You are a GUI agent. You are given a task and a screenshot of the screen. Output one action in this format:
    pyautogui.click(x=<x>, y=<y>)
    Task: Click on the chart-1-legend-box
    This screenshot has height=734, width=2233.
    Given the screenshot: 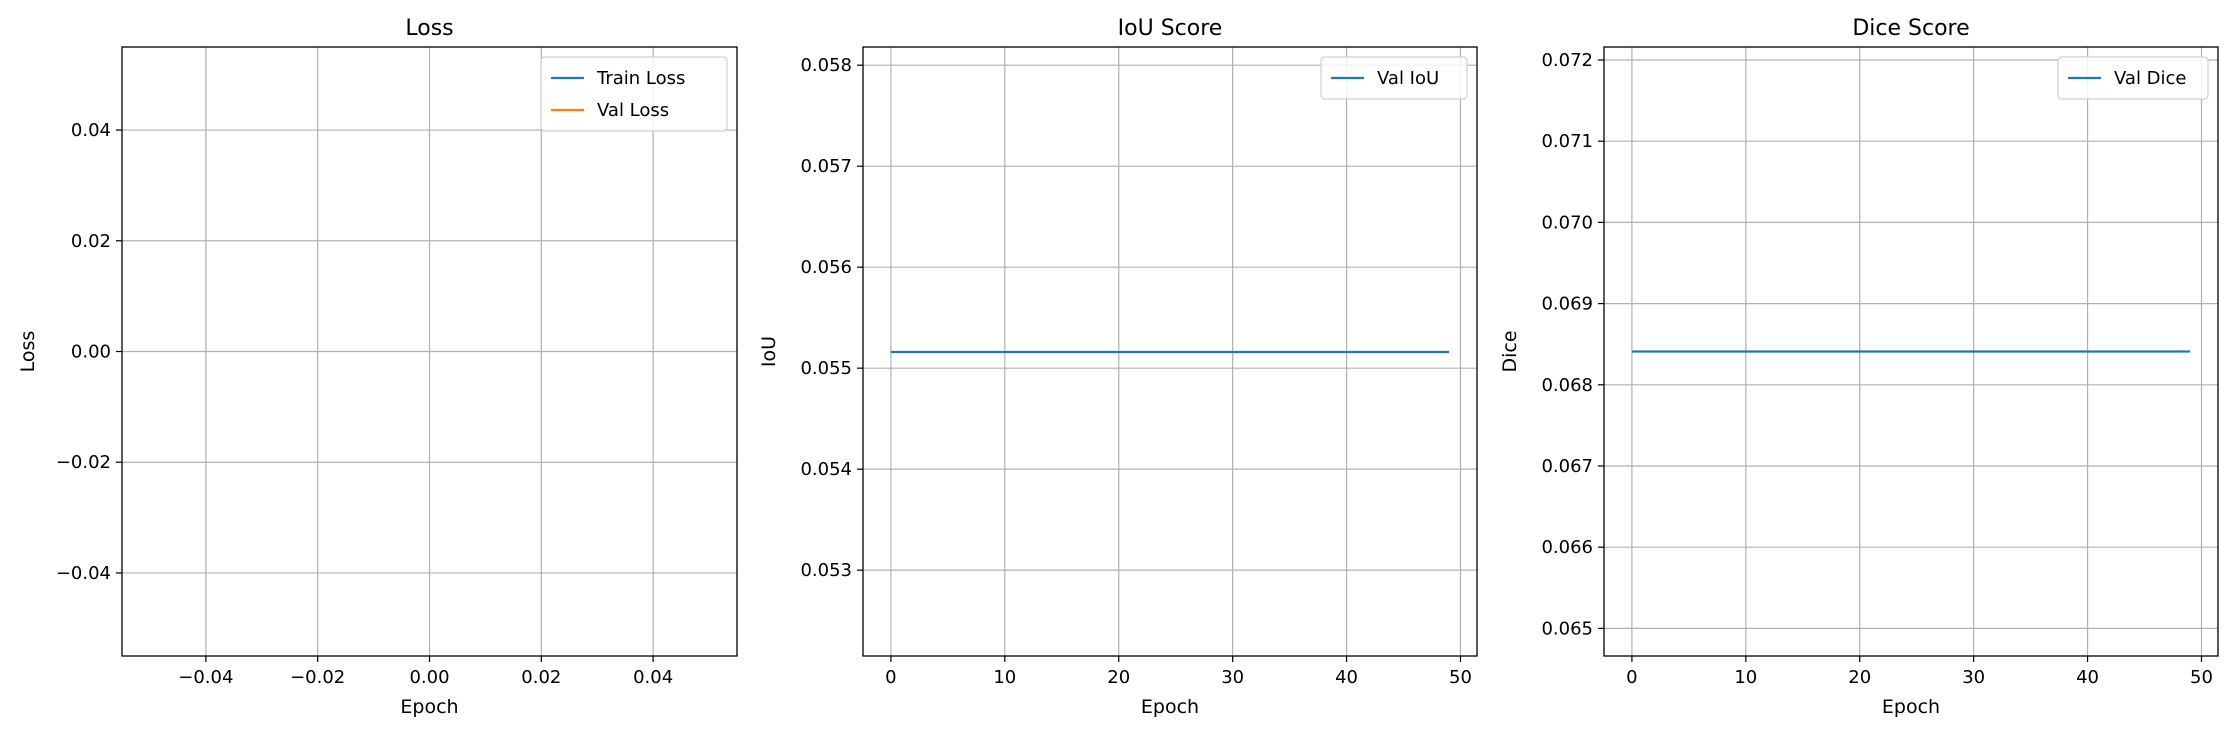 What is the action you would take?
    pyautogui.click(x=634, y=94)
    